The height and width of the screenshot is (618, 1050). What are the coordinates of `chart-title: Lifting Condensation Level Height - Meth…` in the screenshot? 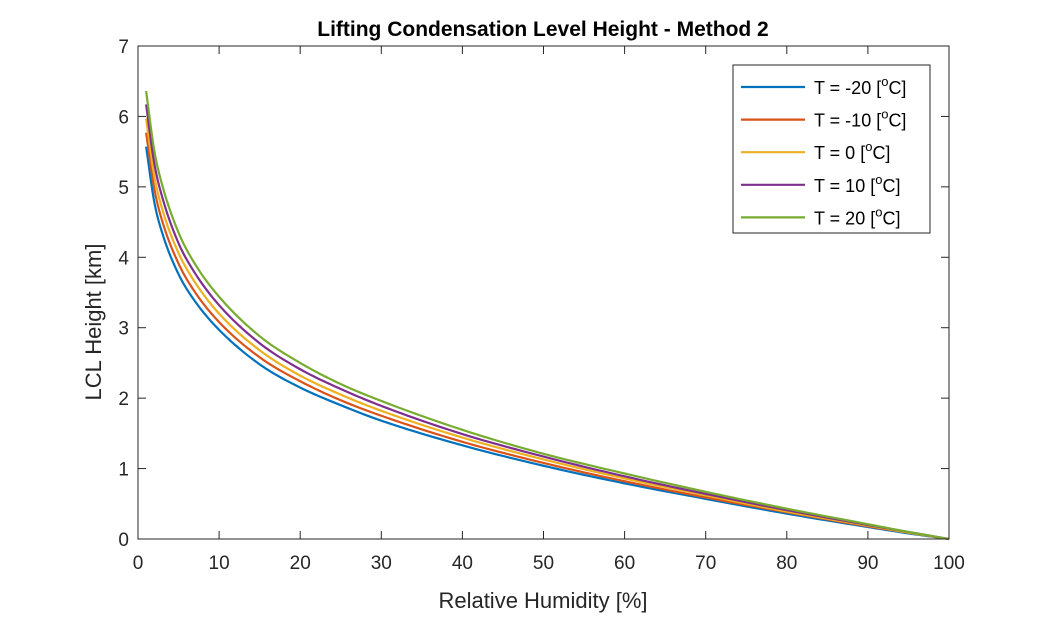 It's located at (543, 29).